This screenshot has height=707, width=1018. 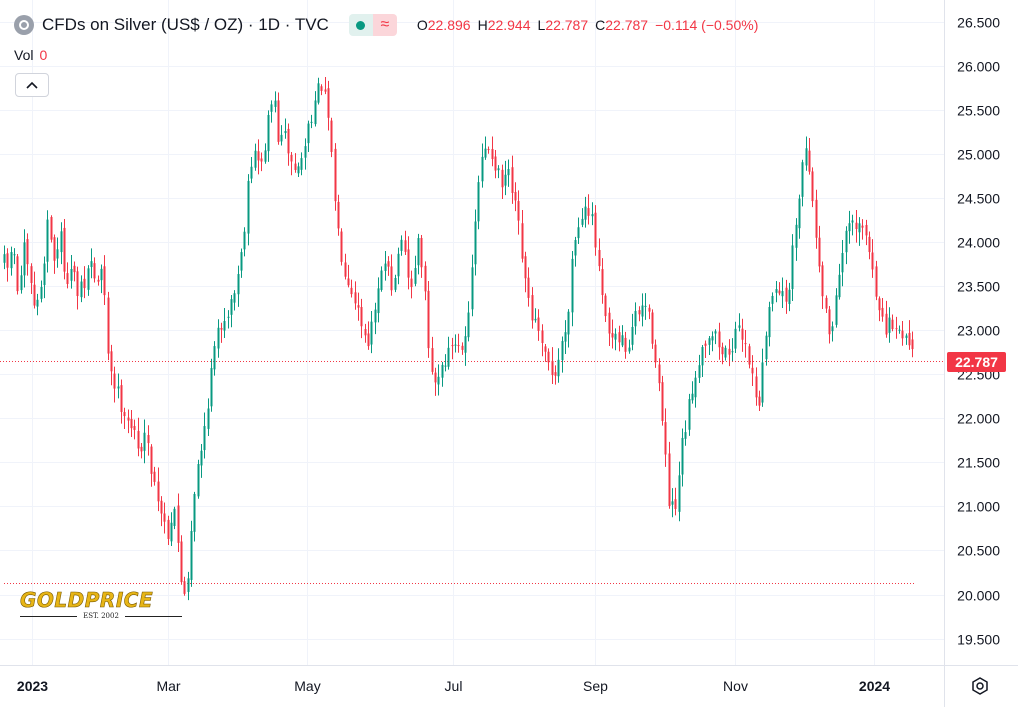 I want to click on price-tick-label: 20.000, so click(x=978, y=596).